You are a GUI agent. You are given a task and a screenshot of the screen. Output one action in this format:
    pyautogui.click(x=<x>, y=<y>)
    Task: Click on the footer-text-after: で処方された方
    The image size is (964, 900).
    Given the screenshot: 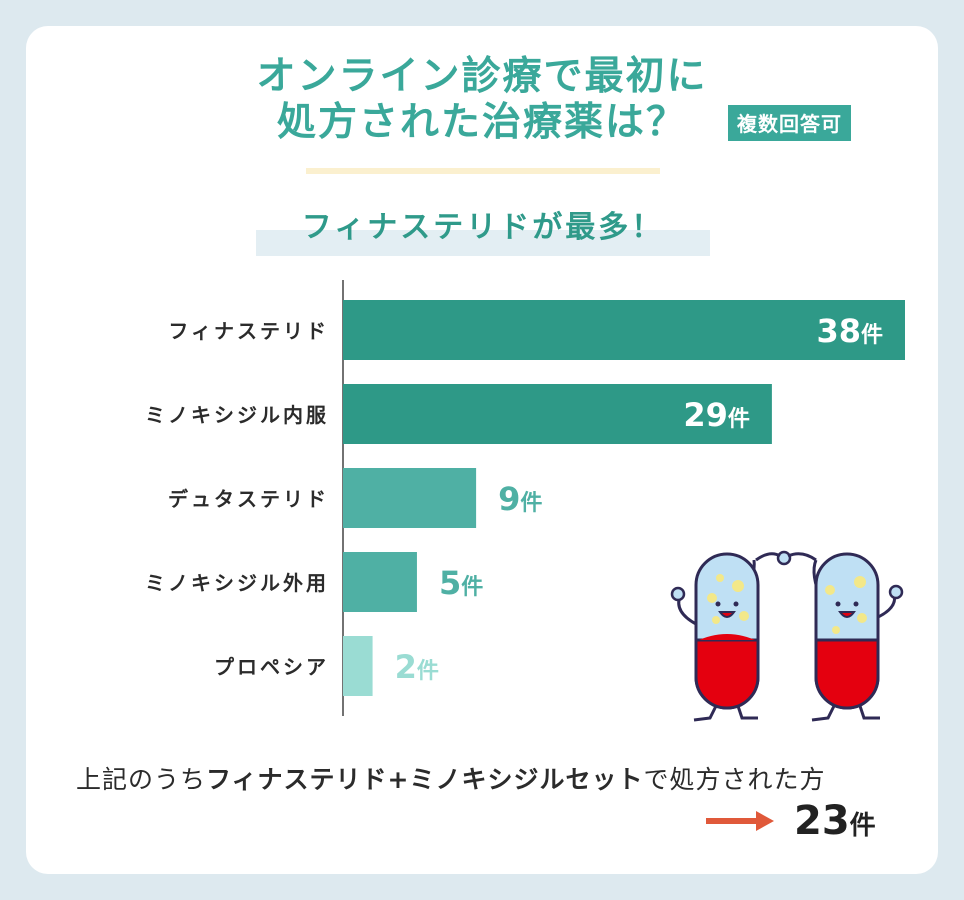 What is the action you would take?
    pyautogui.click(x=734, y=779)
    